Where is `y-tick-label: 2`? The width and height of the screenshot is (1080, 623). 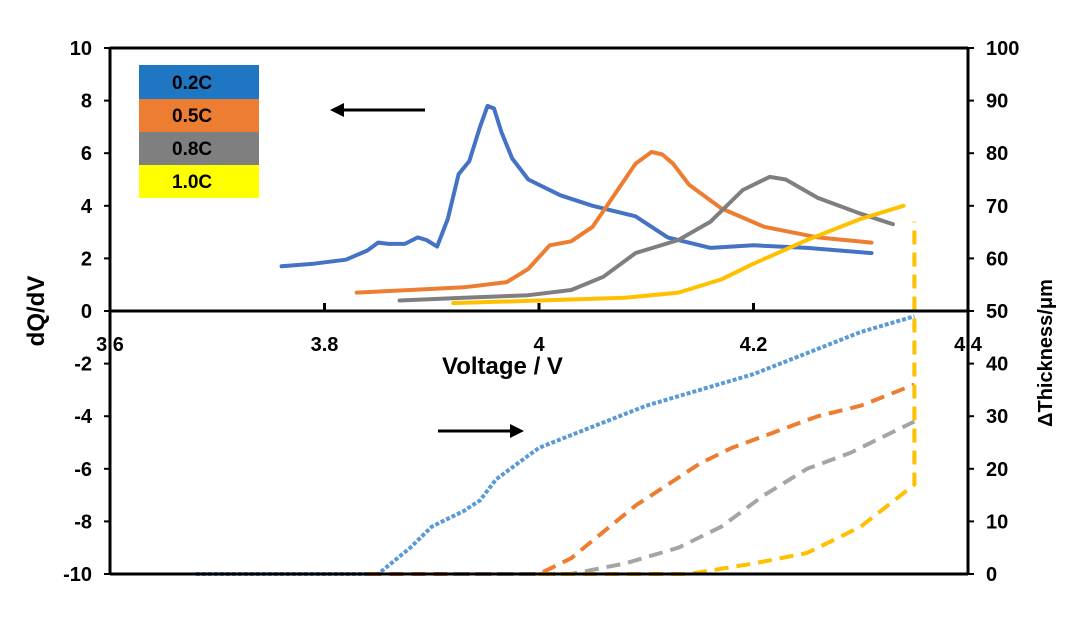 y-tick-label: 2 is located at coordinates (86, 259).